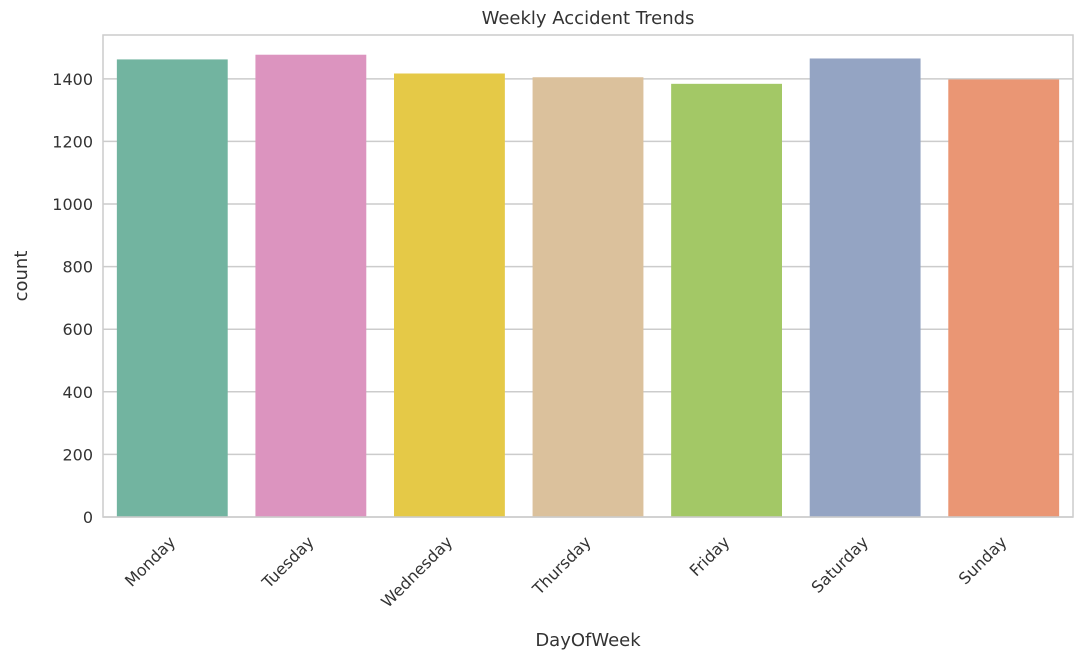 The image size is (1081, 665). What do you see at coordinates (150, 561) in the screenshot?
I see `x-tick-label-monday: Monday` at bounding box center [150, 561].